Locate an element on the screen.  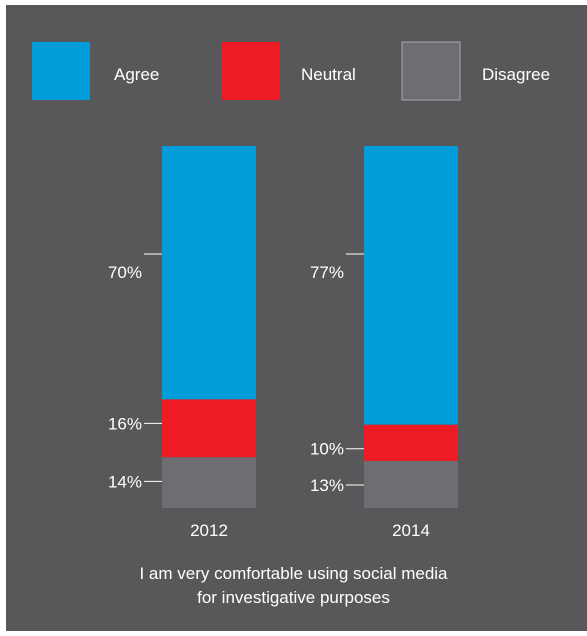
value-label-2012-agree: 70% is located at coordinates (125, 272).